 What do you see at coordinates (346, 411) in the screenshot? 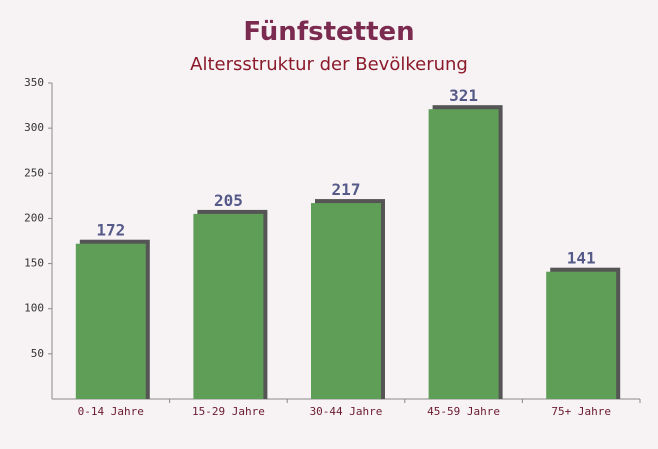
I see `x-tick-label: 30-44 Jahre` at bounding box center [346, 411].